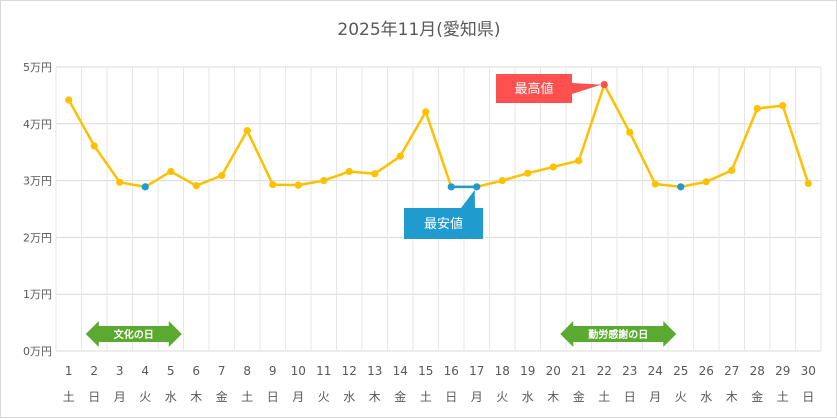 The width and height of the screenshot is (837, 419). I want to click on max-callout-box, so click(549, 88).